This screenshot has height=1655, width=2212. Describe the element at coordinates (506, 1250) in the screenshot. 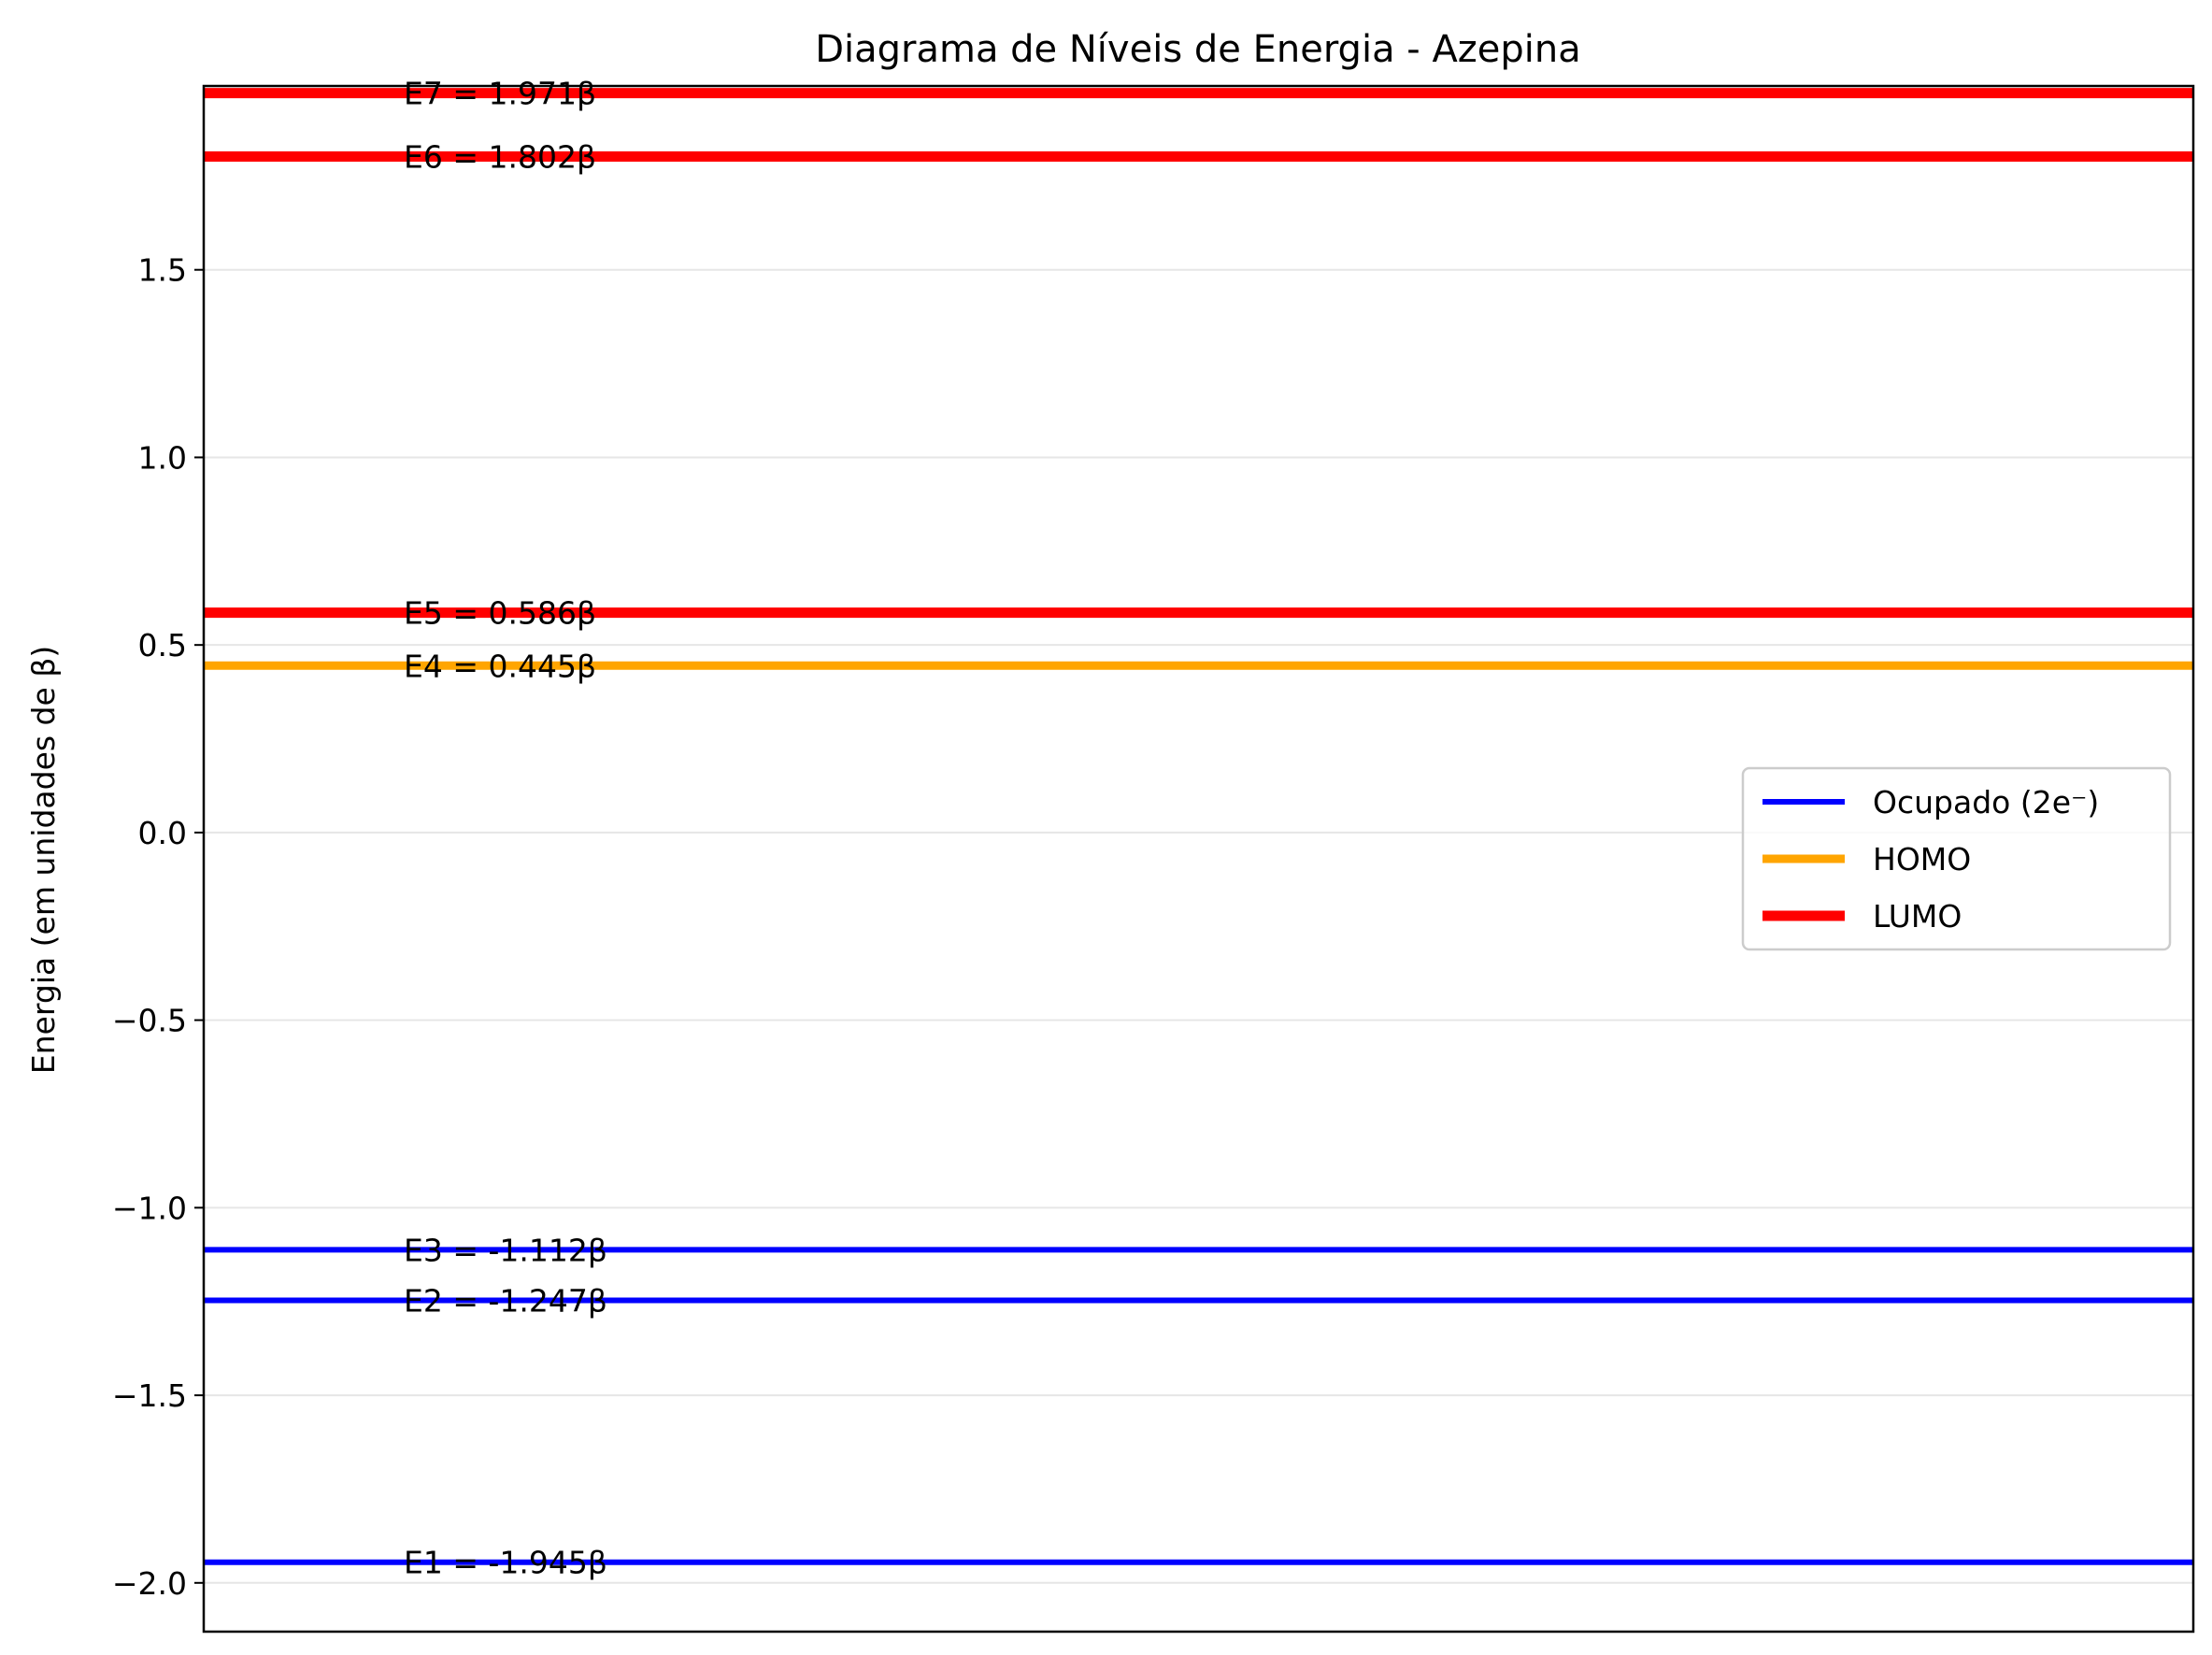

I see `energy-level-label-e3: E3 = -1.112β` at that location.